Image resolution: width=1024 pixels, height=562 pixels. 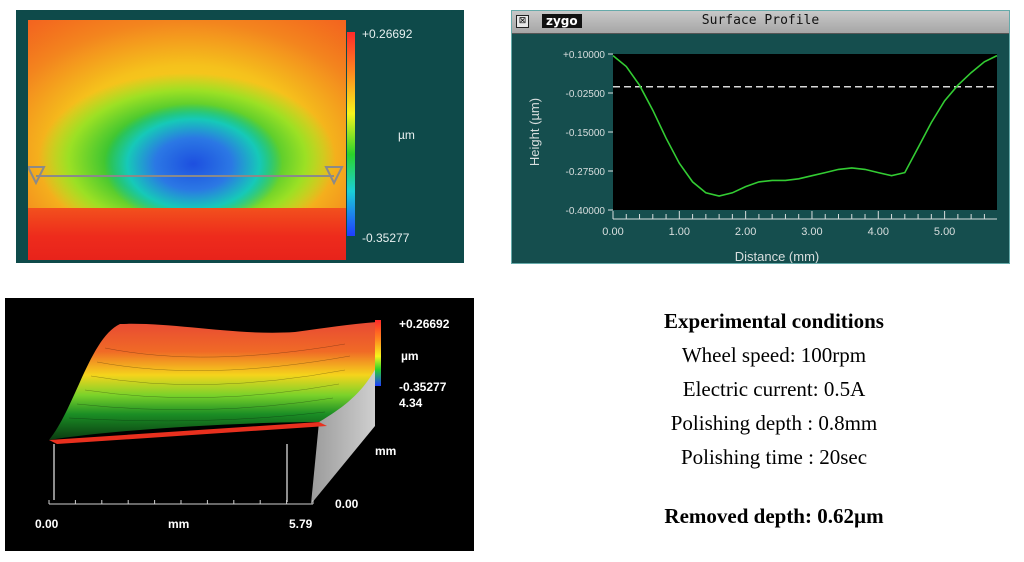 What do you see at coordinates (178, 524) in the screenshot?
I see `3d-x-unit-label: mm` at bounding box center [178, 524].